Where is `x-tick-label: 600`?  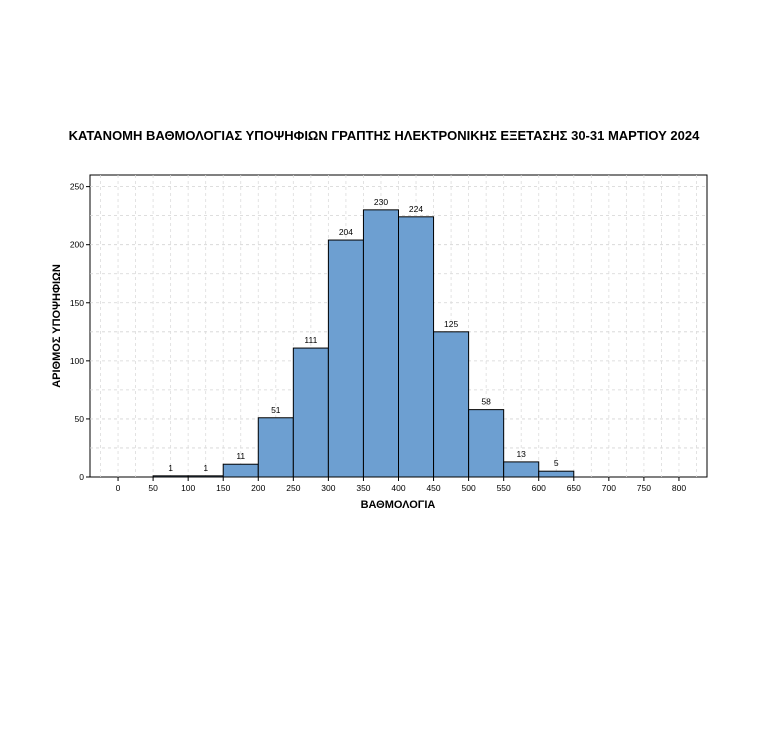 x-tick-label: 600 is located at coordinates (539, 488).